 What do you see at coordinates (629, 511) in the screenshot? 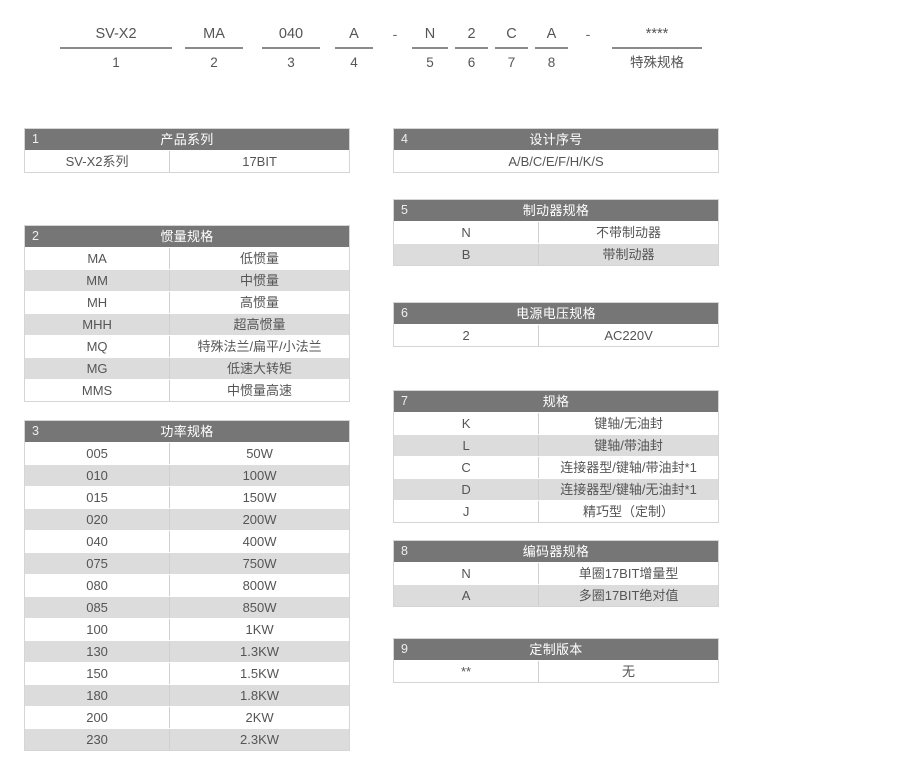
I see `table-cell-description: 精巧型（定制）` at bounding box center [629, 511].